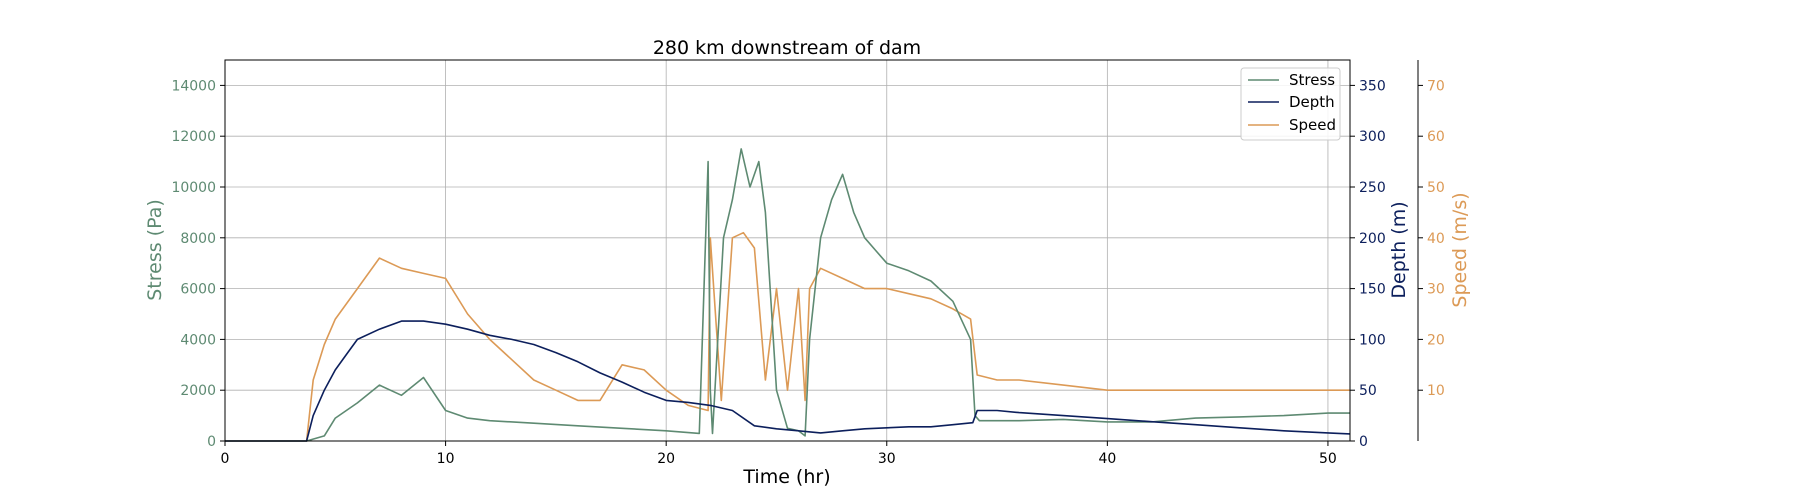  Describe the element at coordinates (1312, 80) in the screenshot. I see `legend-label-stress: Stress` at that location.